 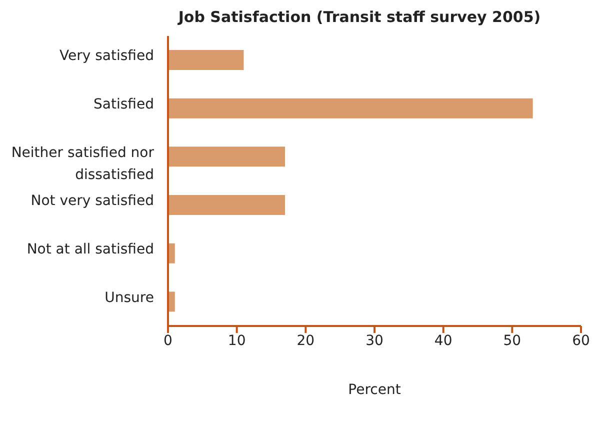 I want to click on x-tick-label: 10, so click(x=237, y=340).